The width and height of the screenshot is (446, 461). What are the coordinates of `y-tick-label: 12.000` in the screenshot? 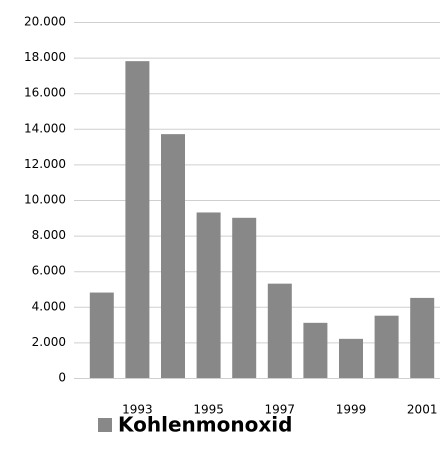 It's located at (45, 164).